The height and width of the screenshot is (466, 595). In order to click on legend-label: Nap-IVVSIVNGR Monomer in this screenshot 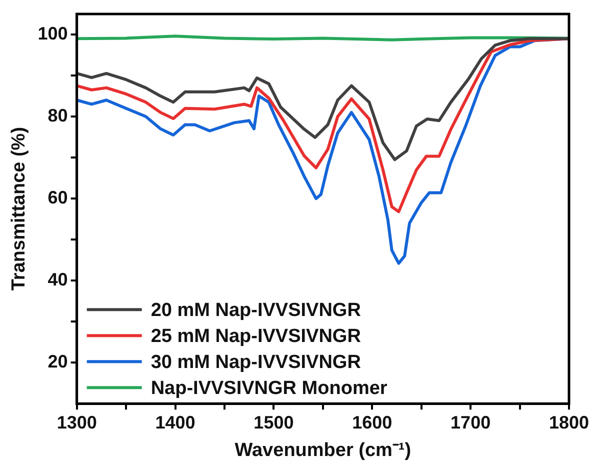, I will do `click(269, 388)`.